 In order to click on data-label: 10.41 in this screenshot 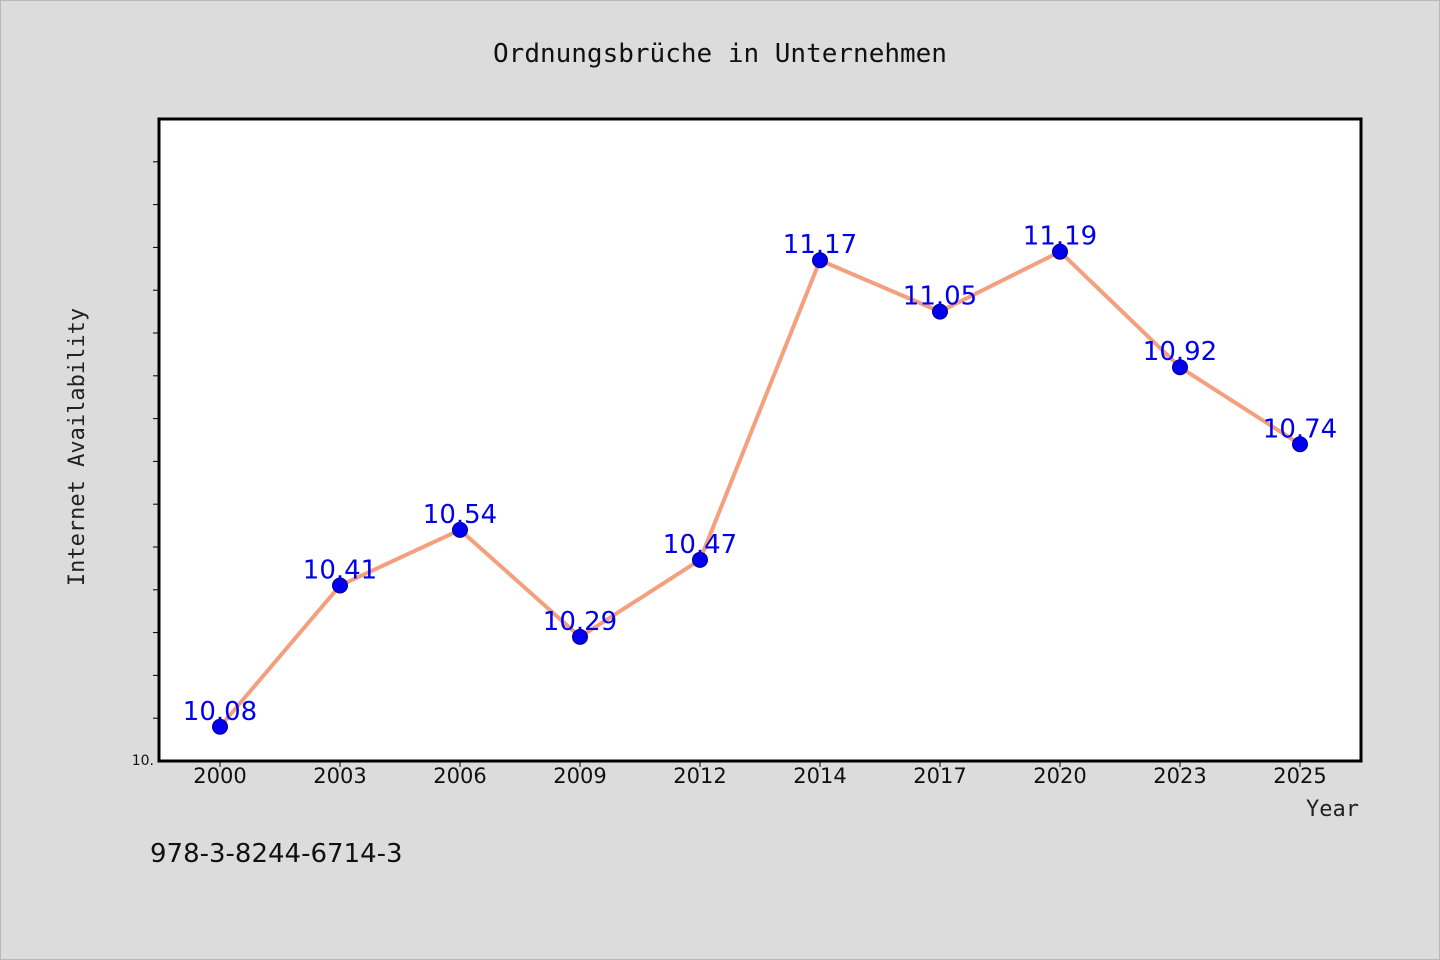, I will do `click(340, 571)`.